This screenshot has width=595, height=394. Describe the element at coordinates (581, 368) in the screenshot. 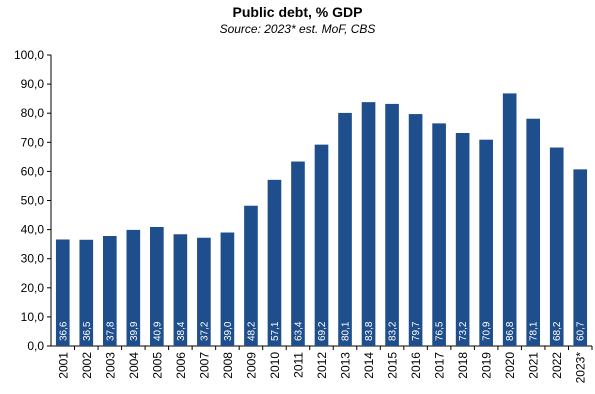

I see `x-tick-label: 2023*` at that location.